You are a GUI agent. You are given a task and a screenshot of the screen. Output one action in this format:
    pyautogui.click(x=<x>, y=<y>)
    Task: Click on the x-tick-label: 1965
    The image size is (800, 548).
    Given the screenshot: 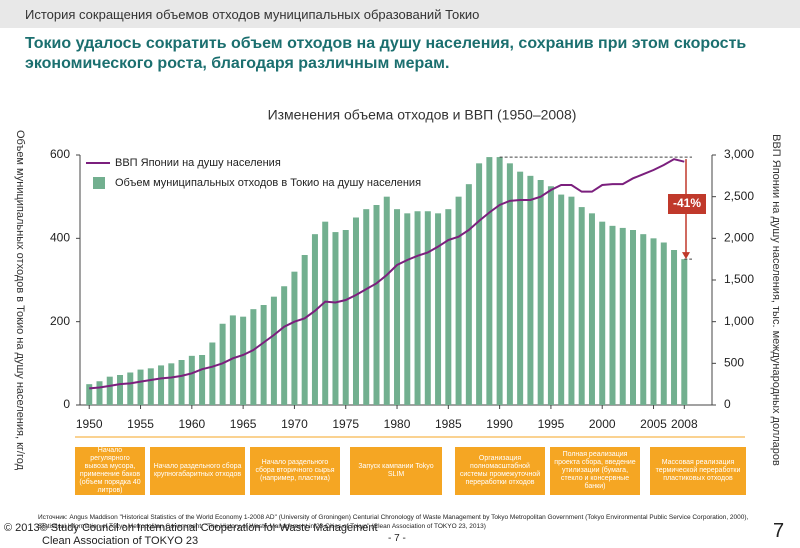 What is the action you would take?
    pyautogui.click(x=243, y=424)
    